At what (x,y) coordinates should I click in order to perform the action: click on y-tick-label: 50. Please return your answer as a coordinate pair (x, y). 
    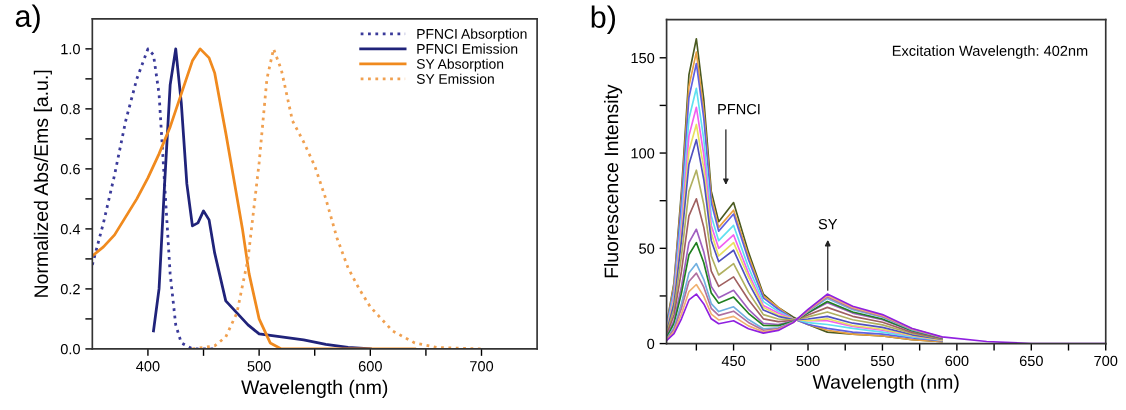
    Looking at the image, I should click on (647, 248).